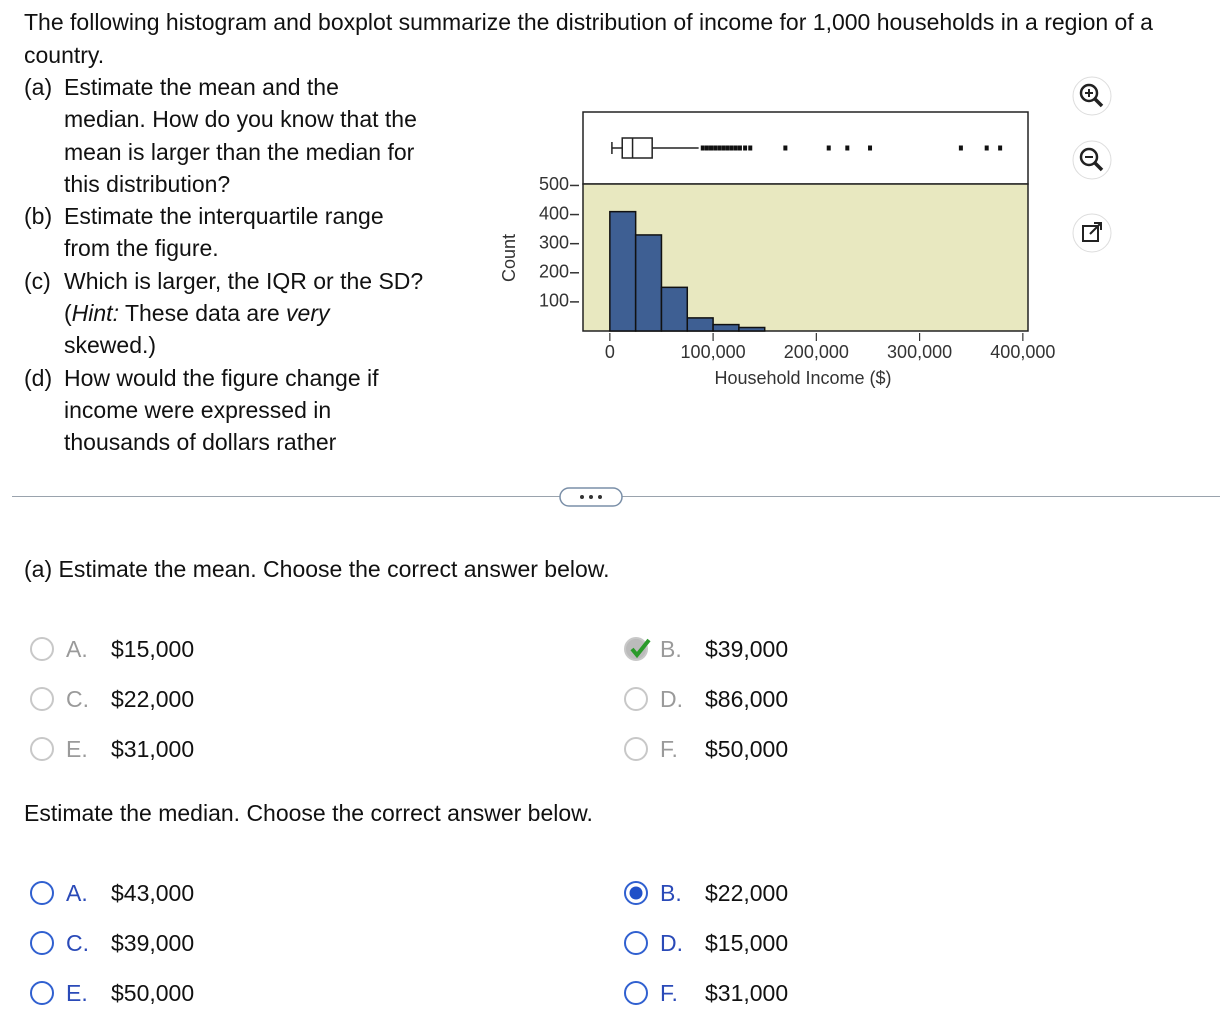 The image size is (1220, 1014). What do you see at coordinates (919, 352) in the screenshot?
I see `x-tick-label: 300,000` at bounding box center [919, 352].